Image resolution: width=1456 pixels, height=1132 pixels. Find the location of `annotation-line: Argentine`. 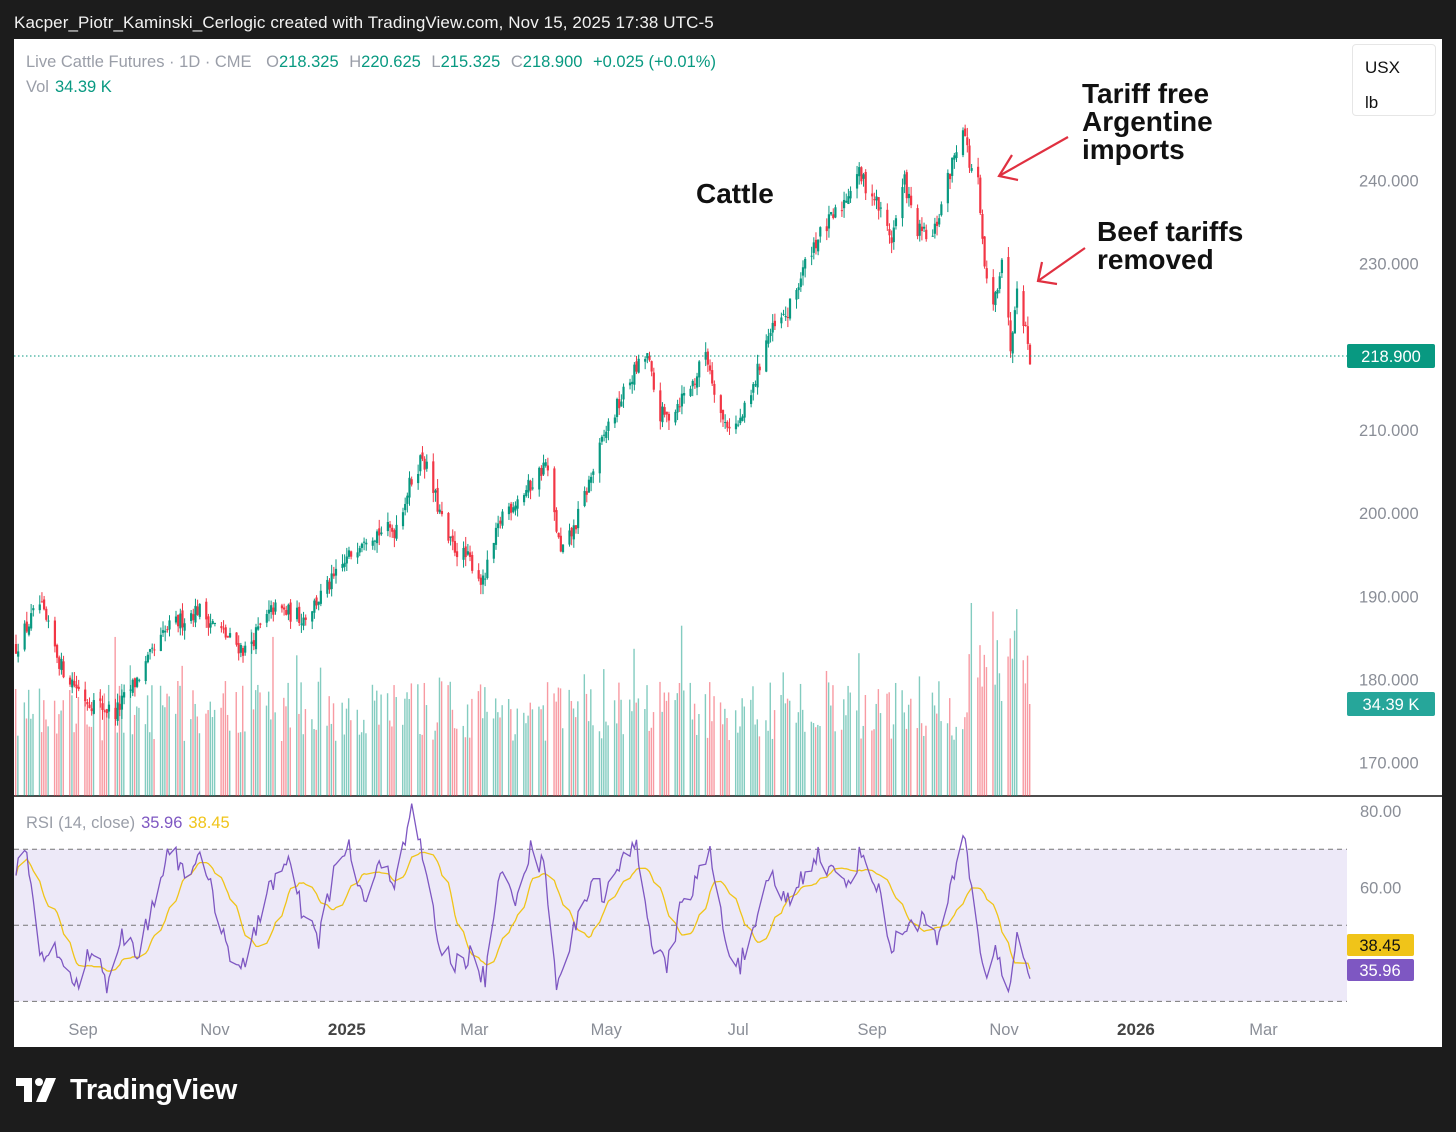

annotation-line: Argentine is located at coordinates (1147, 121).